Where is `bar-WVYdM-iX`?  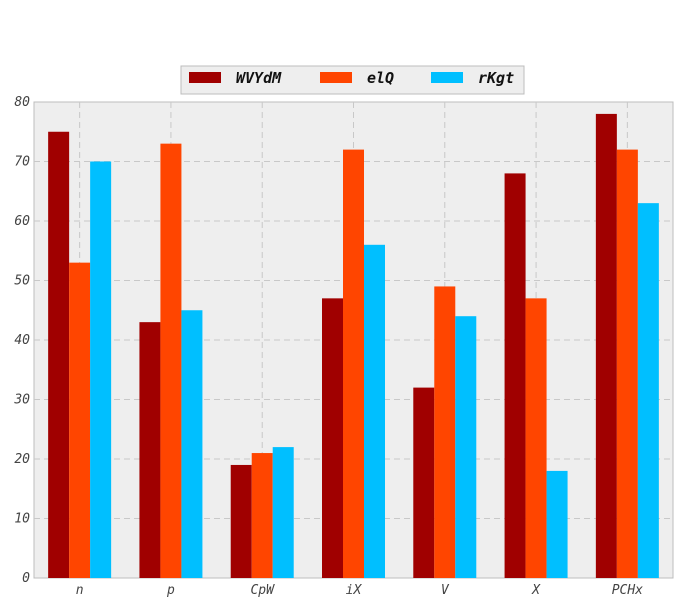
bar-WVYdM-iX is located at coordinates (332, 438).